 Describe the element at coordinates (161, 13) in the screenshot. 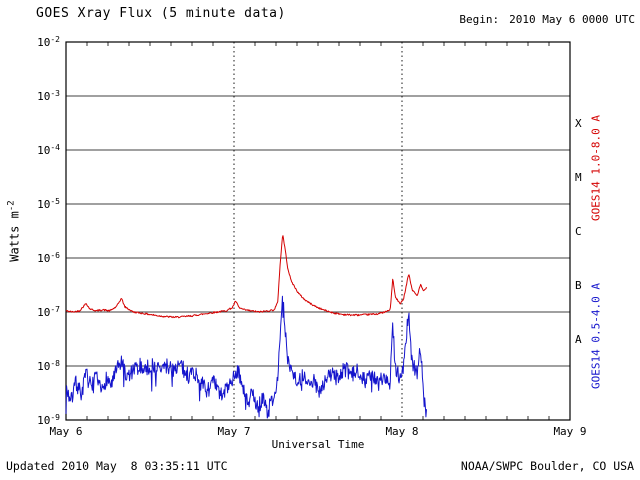

I see `chart-title: GOES Xray Flux (5 minute data)` at that location.